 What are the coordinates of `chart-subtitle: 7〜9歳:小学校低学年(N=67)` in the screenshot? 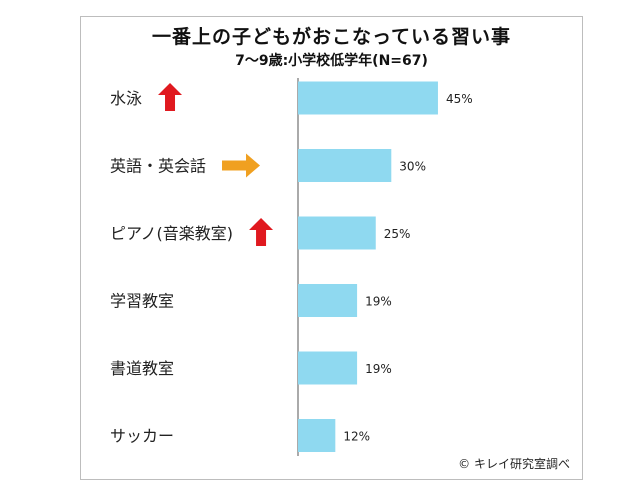 It's located at (331, 61).